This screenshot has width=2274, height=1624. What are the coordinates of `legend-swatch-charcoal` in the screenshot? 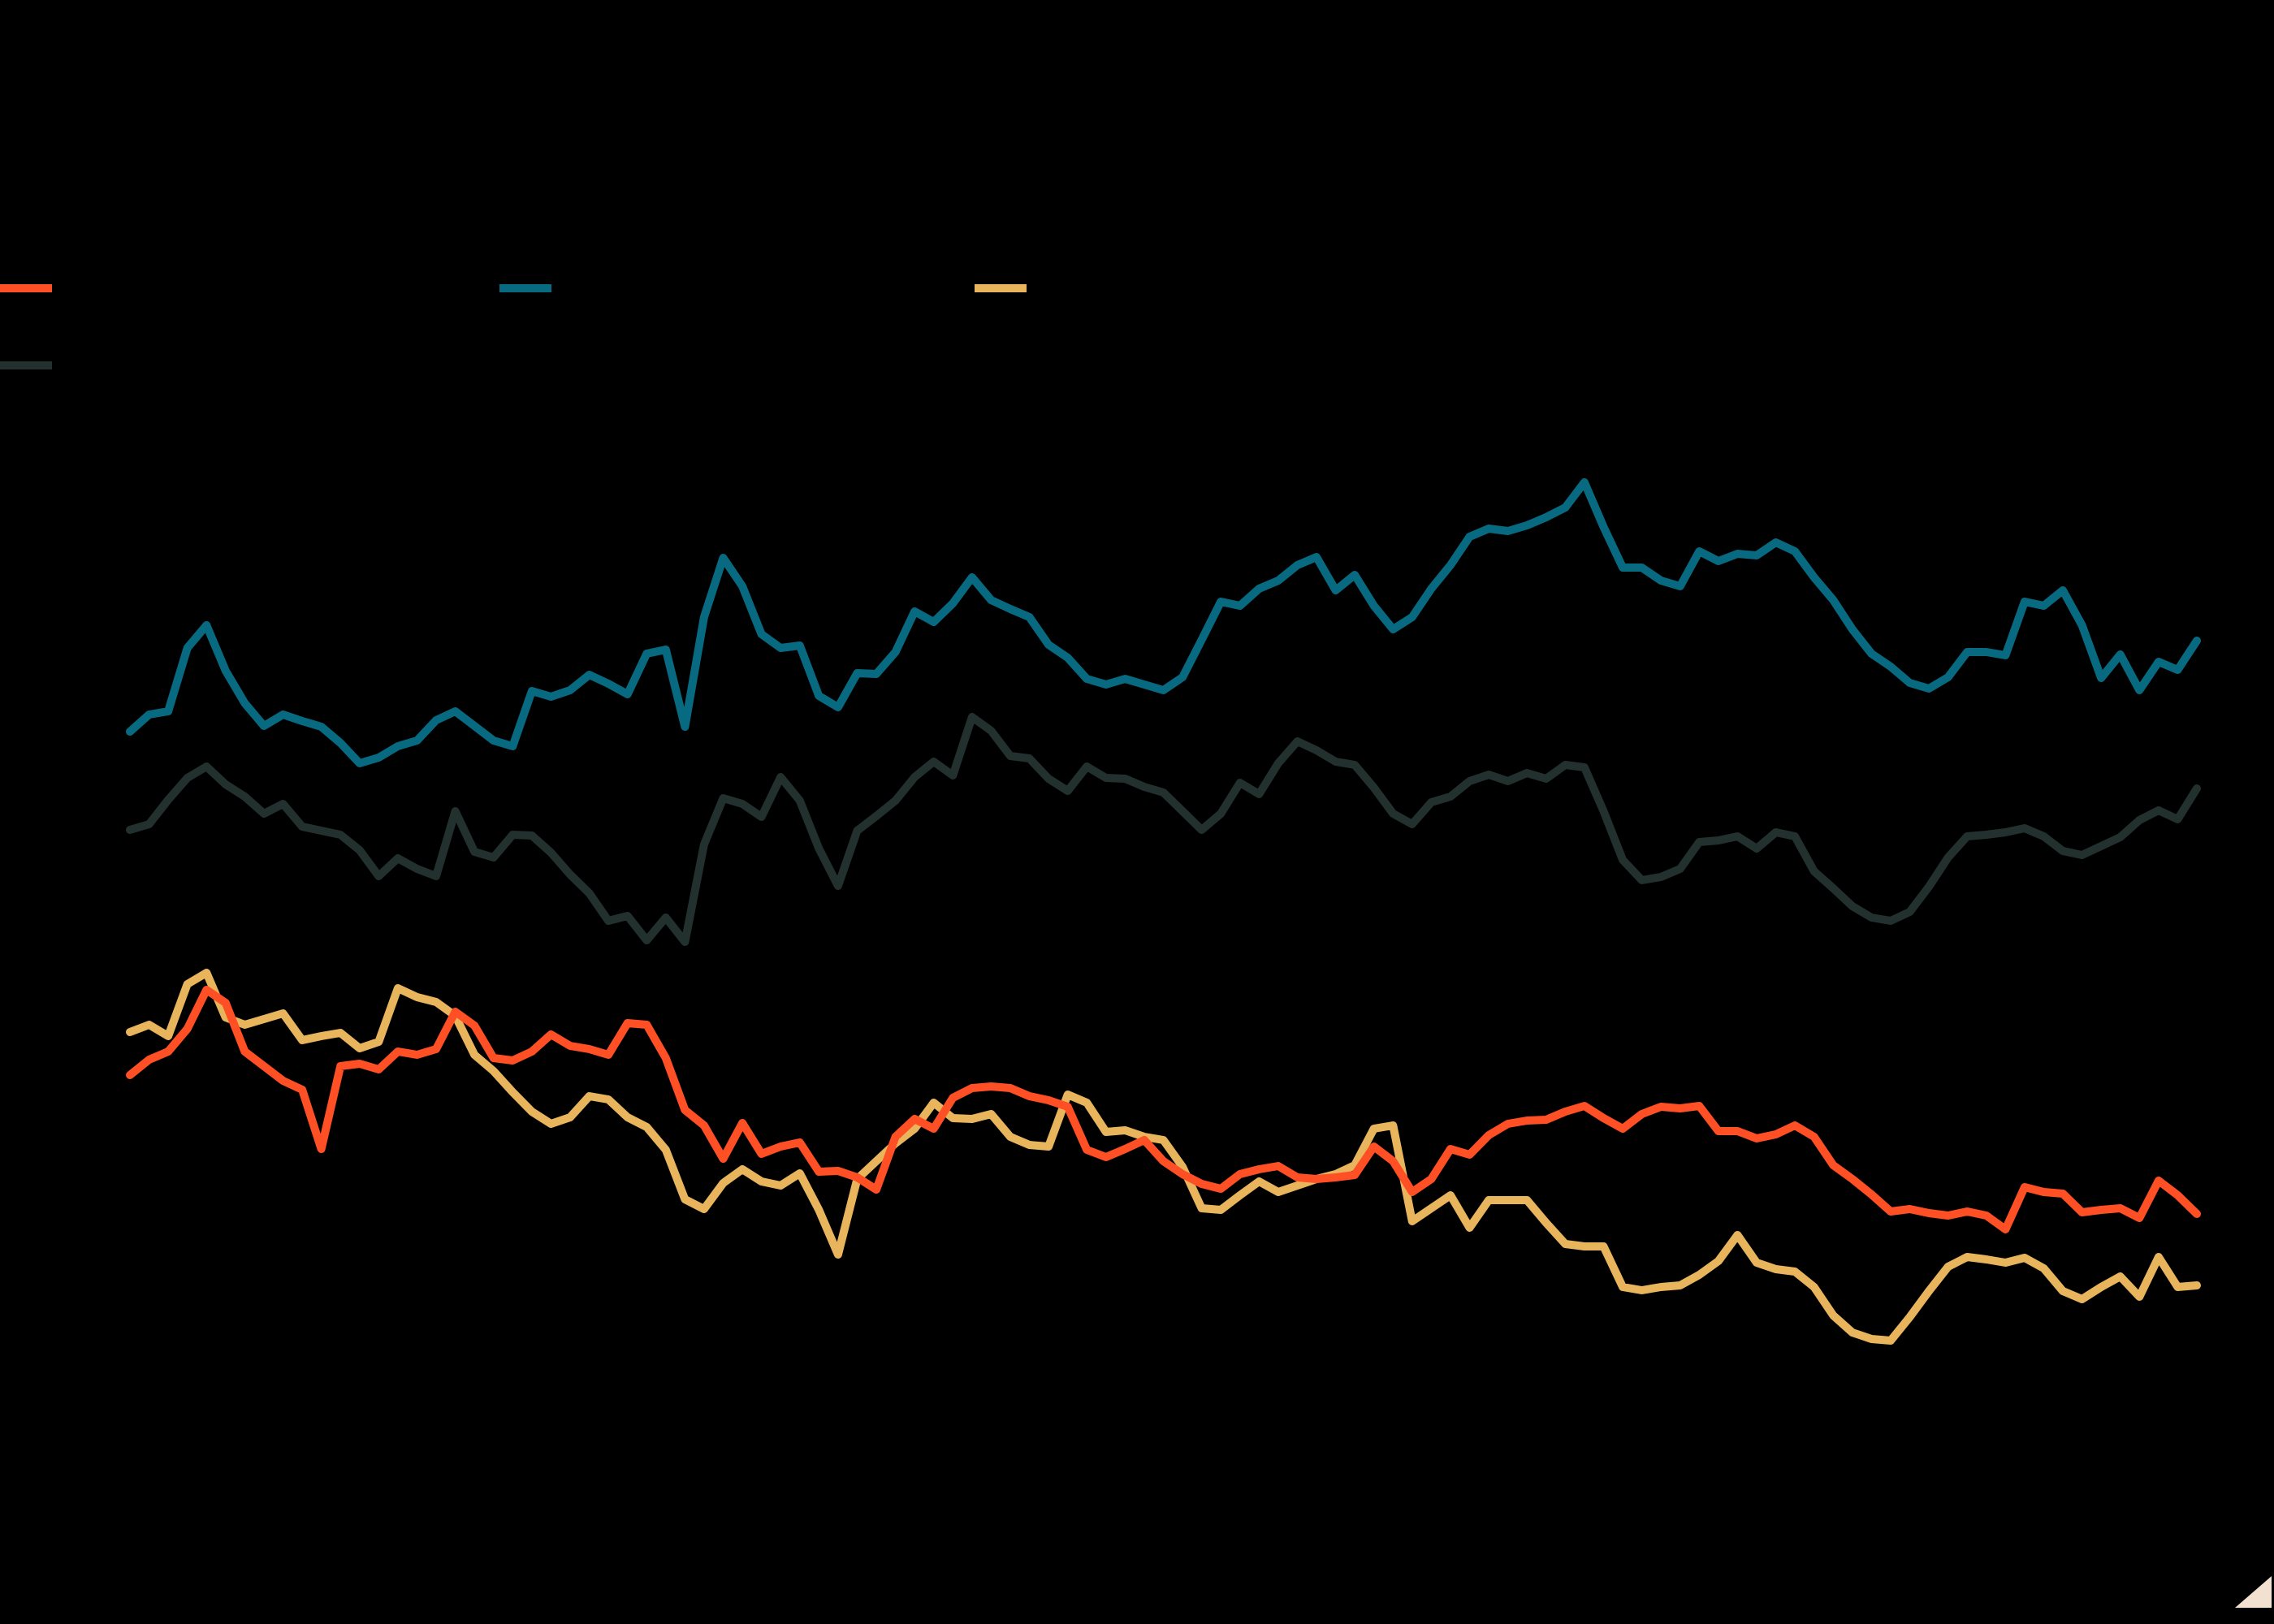 It's located at (26, 365).